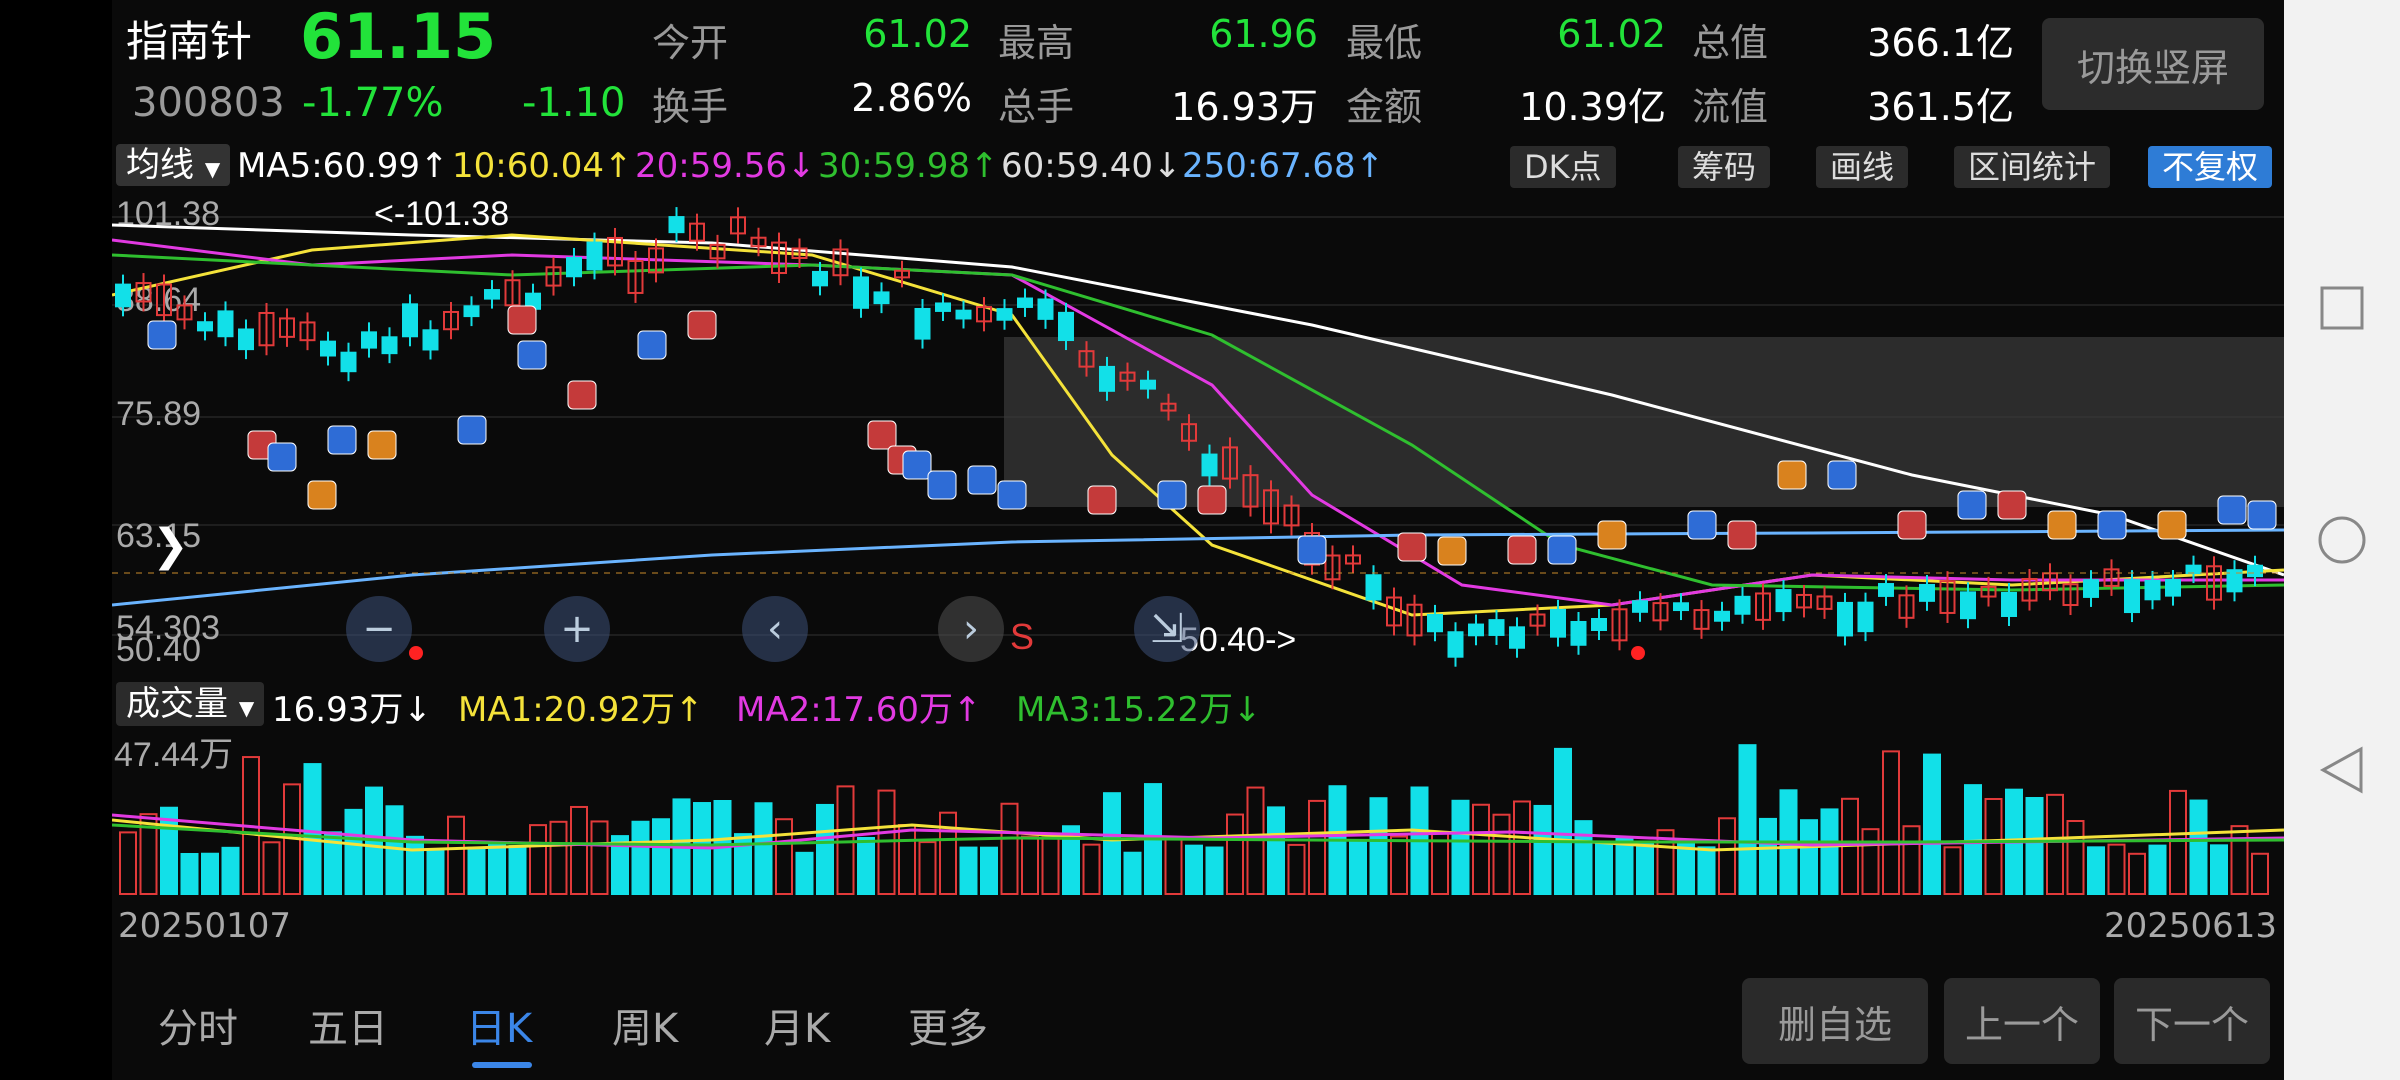 The height and width of the screenshot is (1080, 2400). Describe the element at coordinates (1198, 815) in the screenshot. I see `volume-chart: 47.44万` at that location.